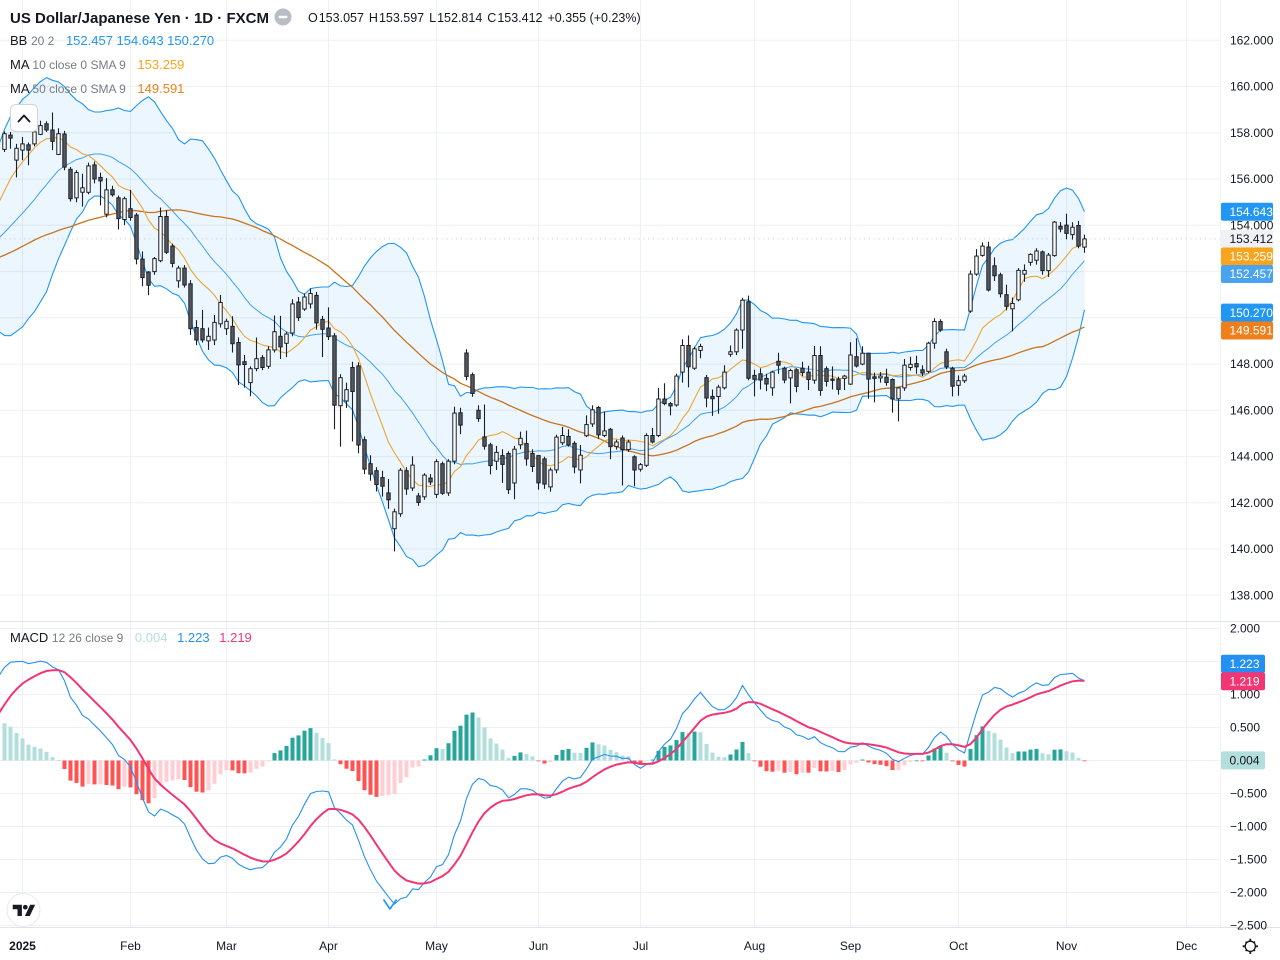 The image size is (1280, 960). Describe the element at coordinates (1252, 87) in the screenshot. I see `svg-text: 160.000` at that location.